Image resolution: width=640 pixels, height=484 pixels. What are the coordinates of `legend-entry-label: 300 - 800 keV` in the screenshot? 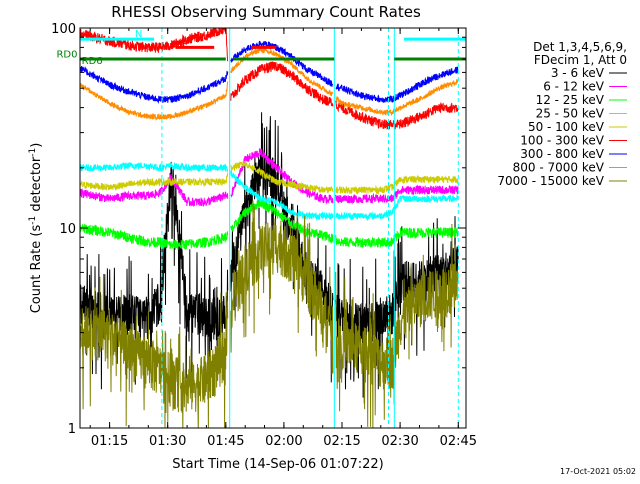 It's located at (562, 154).